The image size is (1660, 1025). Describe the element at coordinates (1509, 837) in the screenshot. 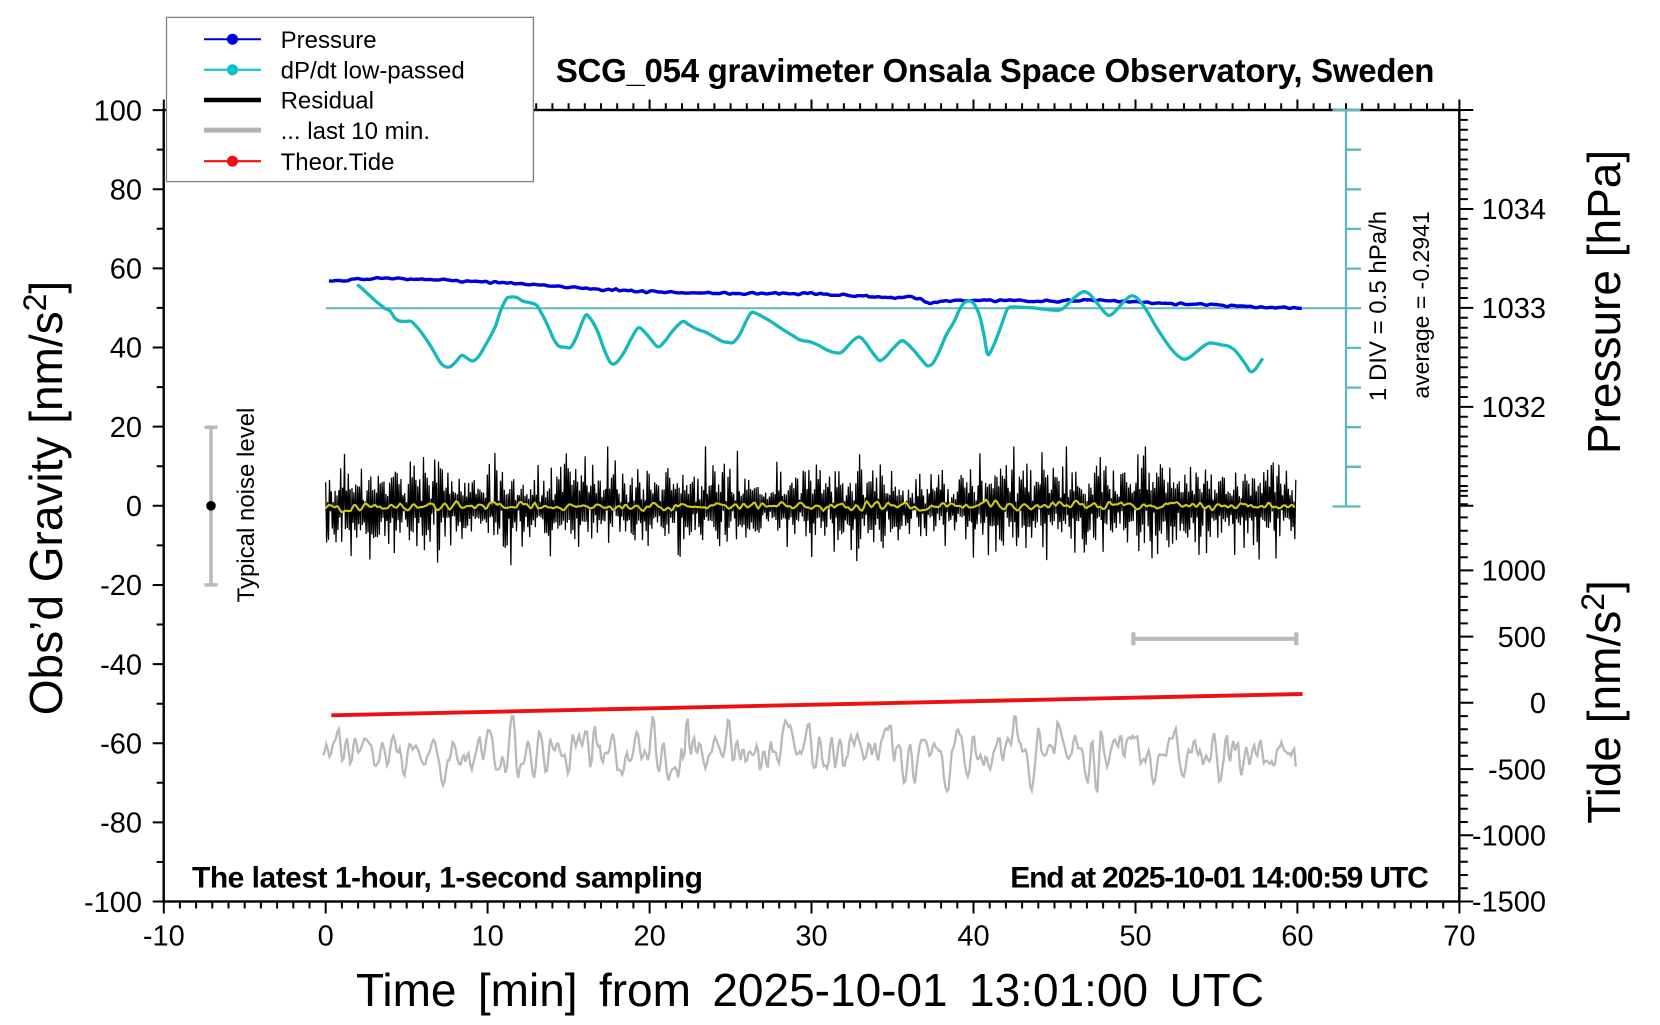

I see `svg-text: -1000` at that location.